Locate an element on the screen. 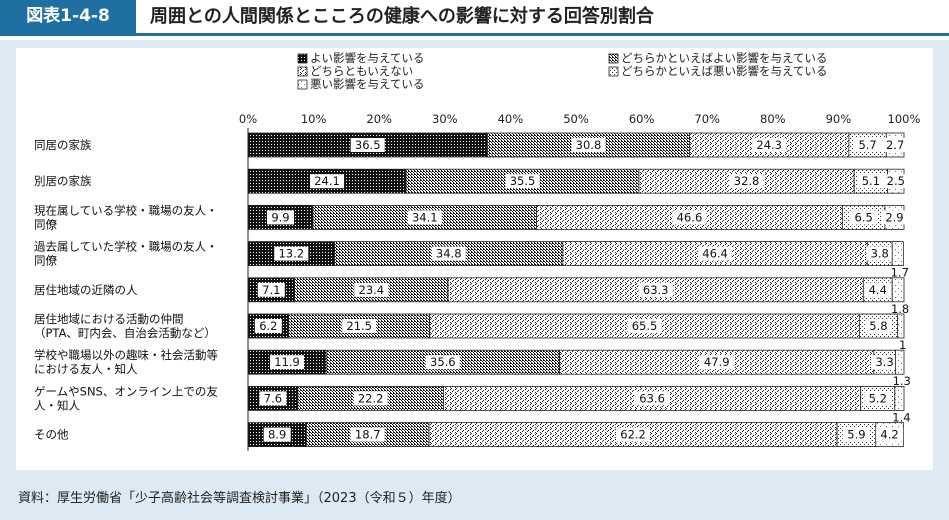 Image resolution: width=949 pixels, height=520 pixels. value-label: 47.9 is located at coordinates (717, 362).